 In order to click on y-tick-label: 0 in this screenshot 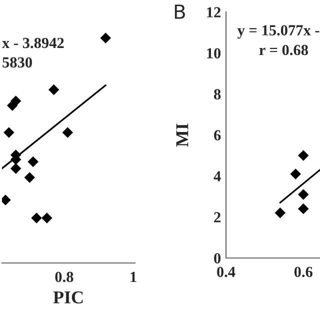, I will do `click(217, 258)`.